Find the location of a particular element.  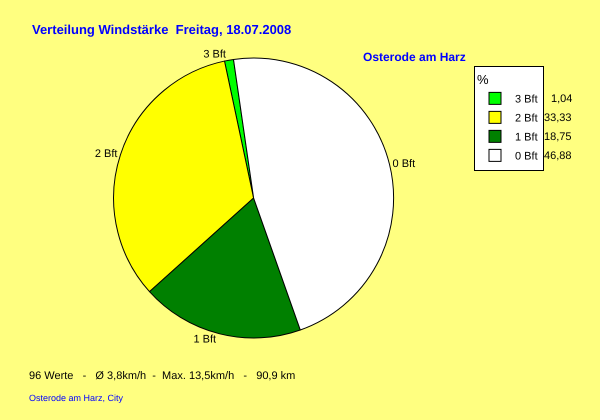

legend-label: 3 Bft is located at coordinates (526, 100).